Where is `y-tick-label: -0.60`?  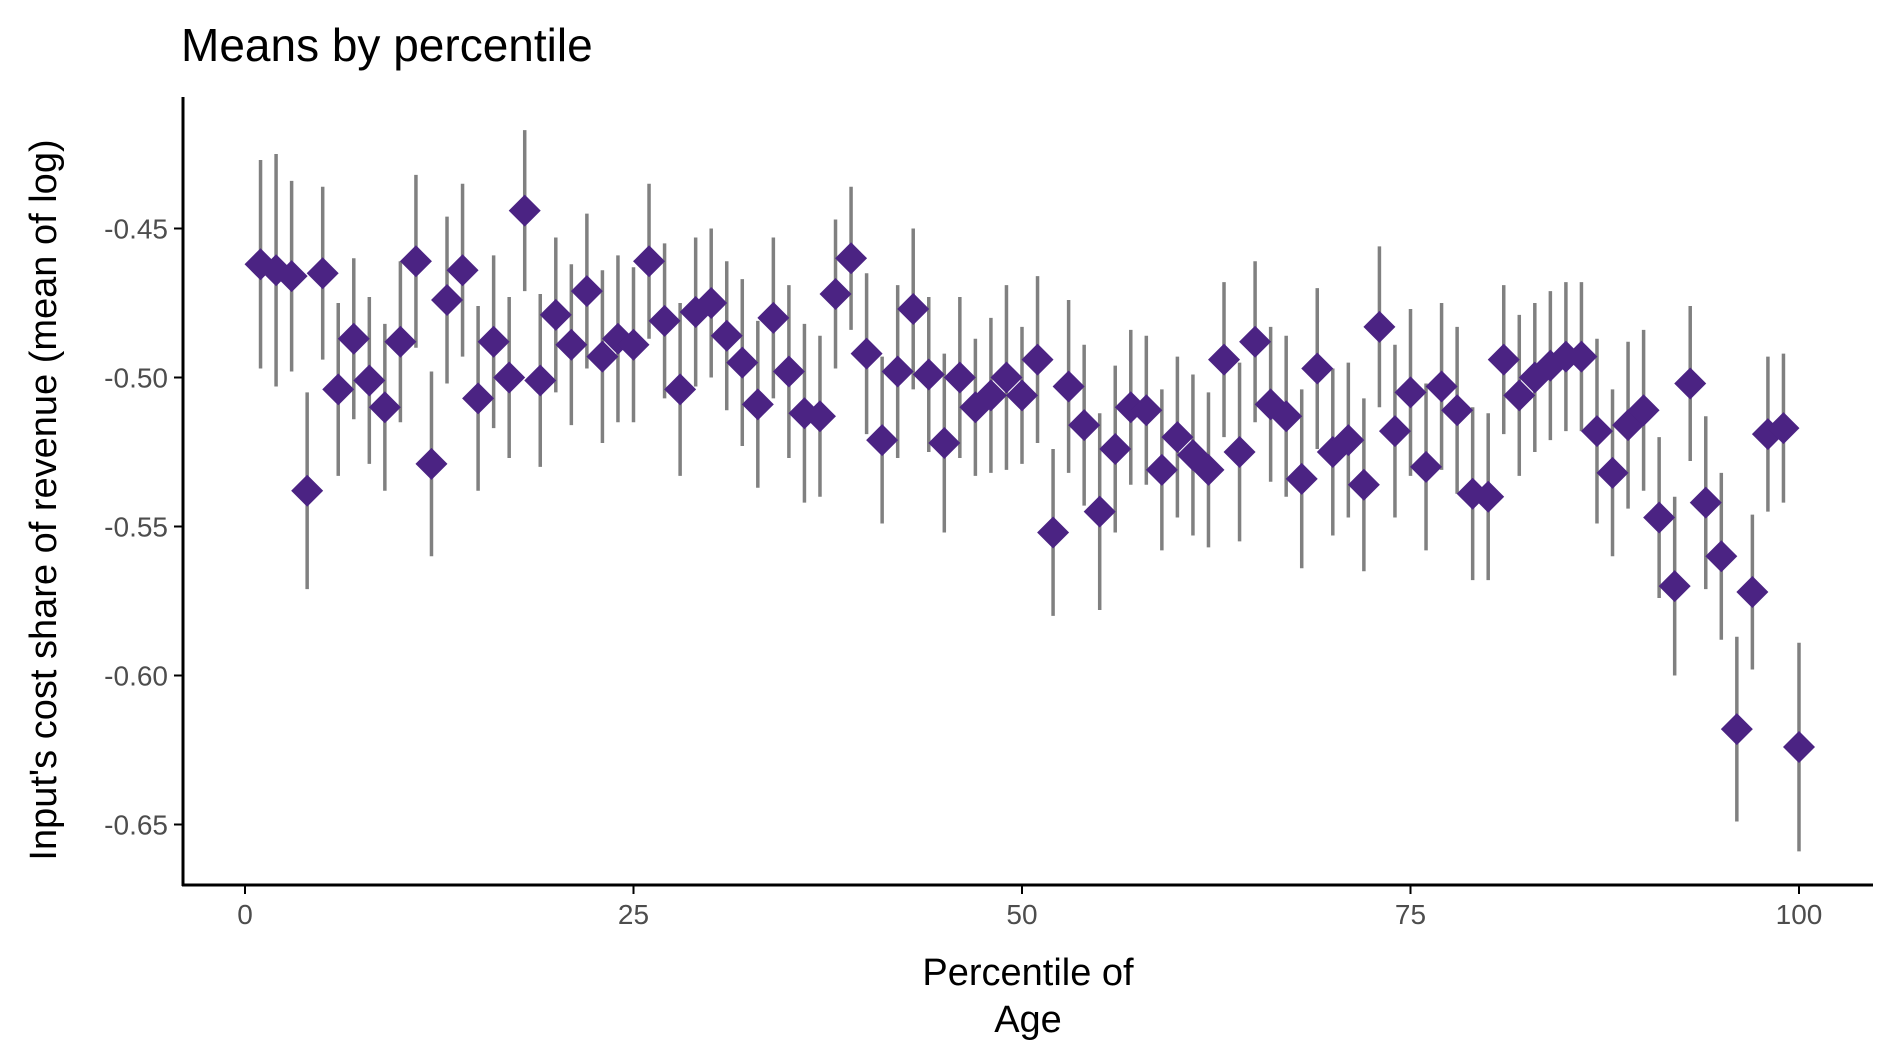
y-tick-label: -0.60 is located at coordinates (136, 676).